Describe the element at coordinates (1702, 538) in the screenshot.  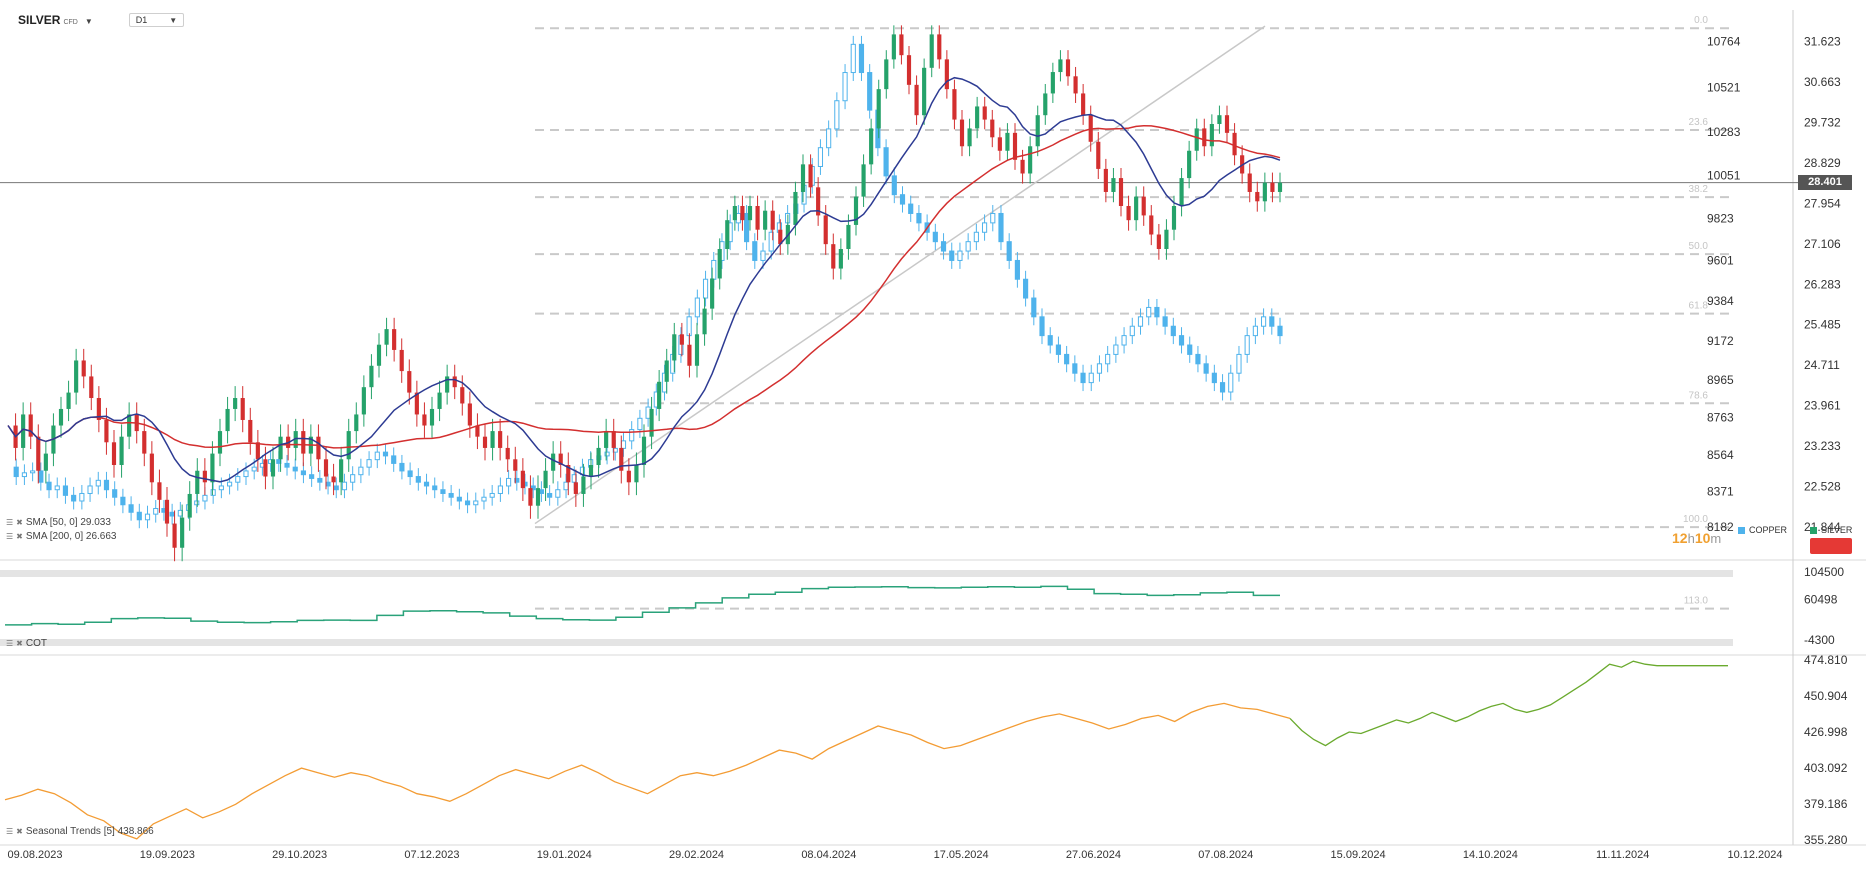
I see `countdown-minutes: 10` at that location.